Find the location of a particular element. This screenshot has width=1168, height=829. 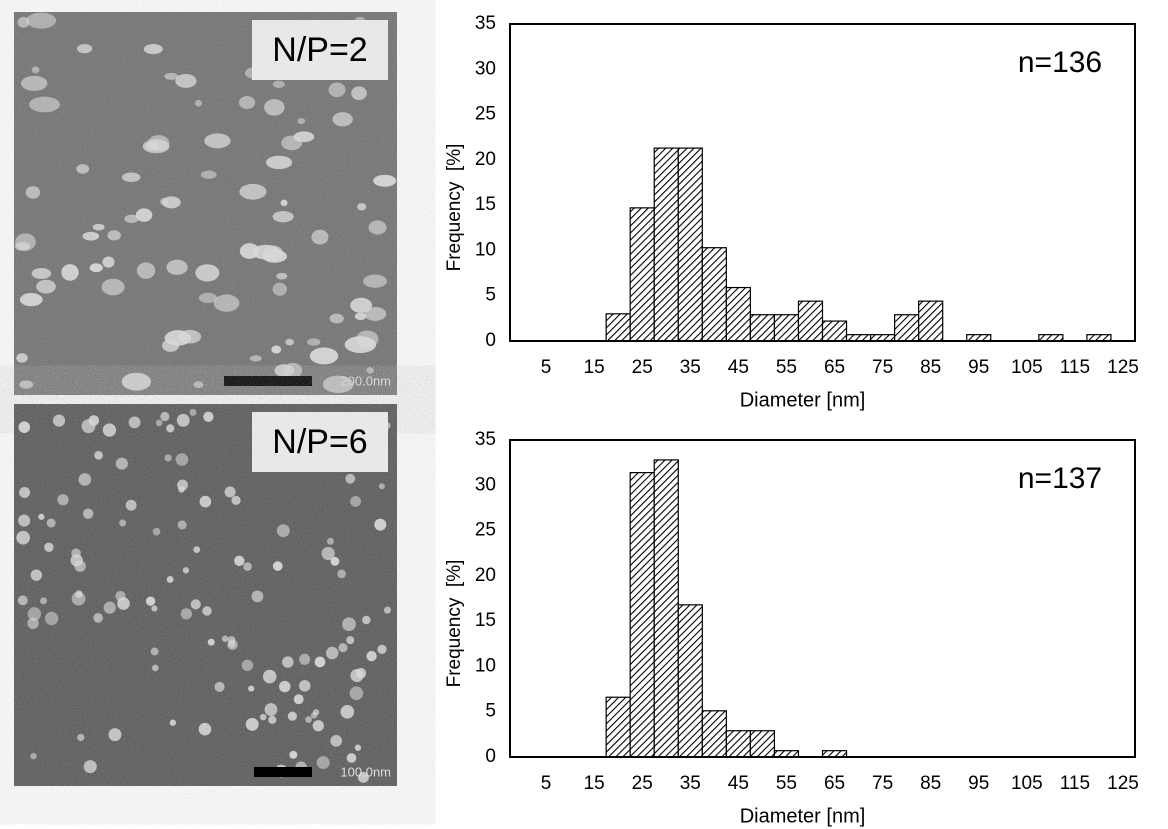

y-tick-label: 20 is located at coordinates (485, 575).